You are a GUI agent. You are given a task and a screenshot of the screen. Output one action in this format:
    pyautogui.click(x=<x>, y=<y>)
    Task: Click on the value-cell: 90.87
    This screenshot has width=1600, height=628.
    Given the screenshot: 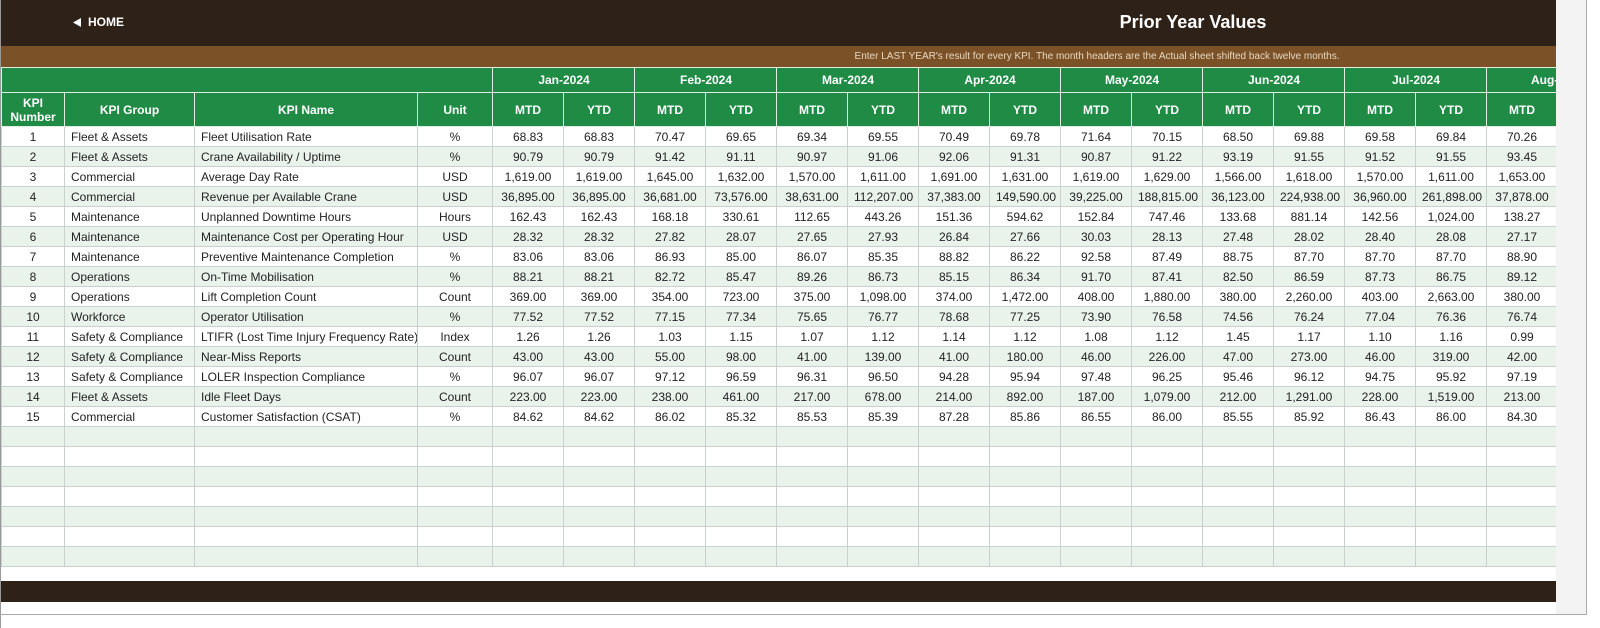 What is the action you would take?
    pyautogui.click(x=1096, y=156)
    